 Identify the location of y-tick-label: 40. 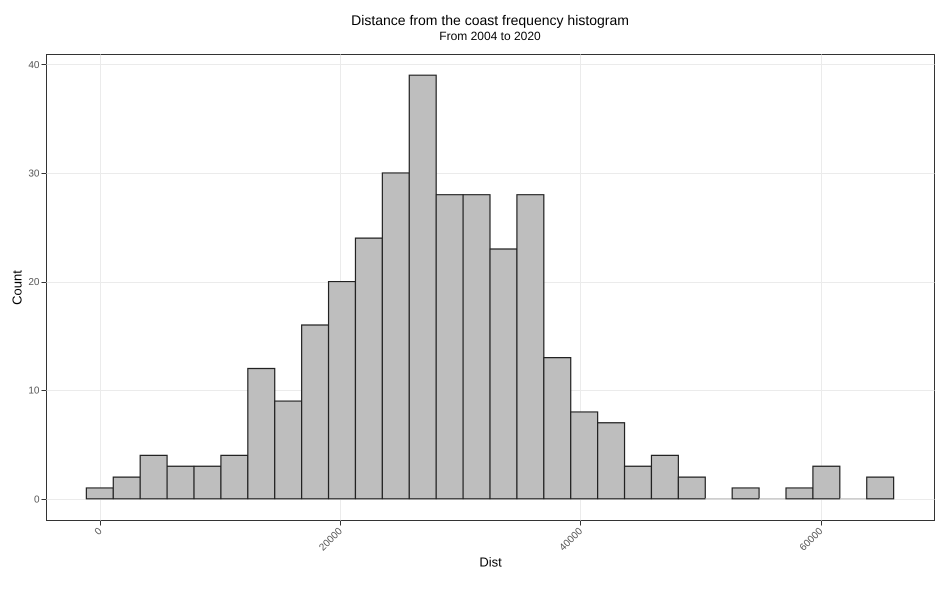
(34, 65).